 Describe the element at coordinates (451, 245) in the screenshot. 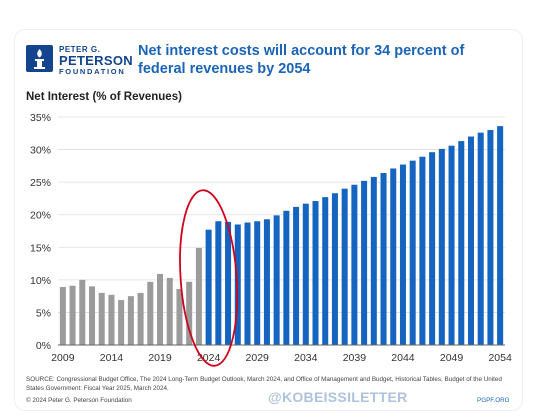

I see `bar-2049` at that location.